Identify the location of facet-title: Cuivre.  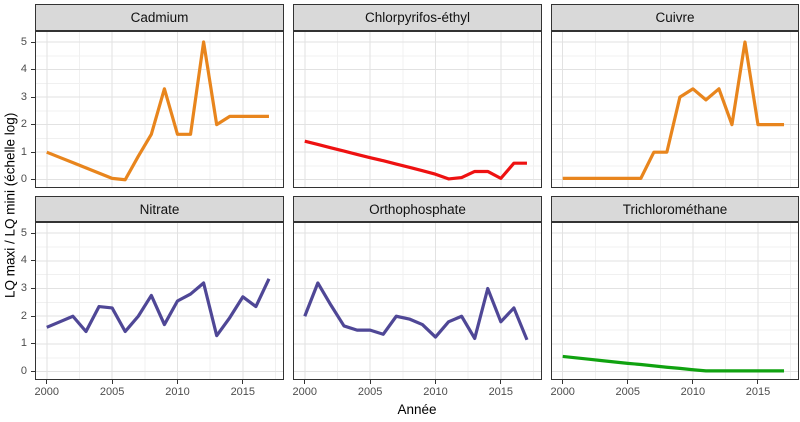
(675, 17).